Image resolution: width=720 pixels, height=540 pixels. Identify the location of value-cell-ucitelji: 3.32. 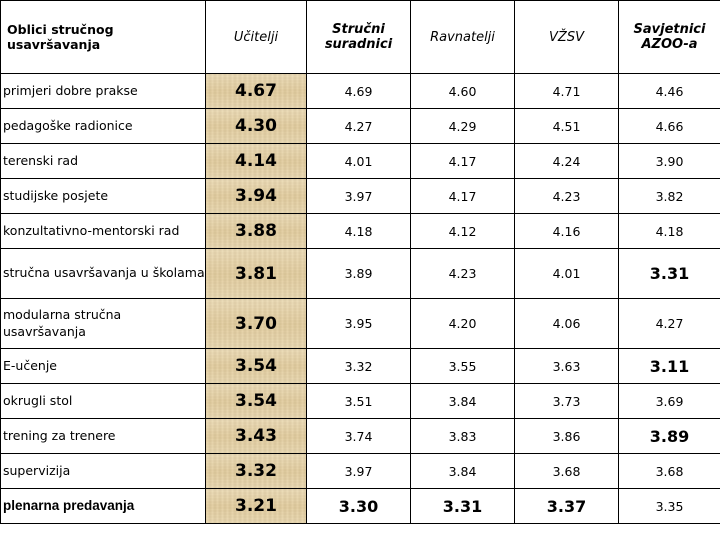
(256, 471).